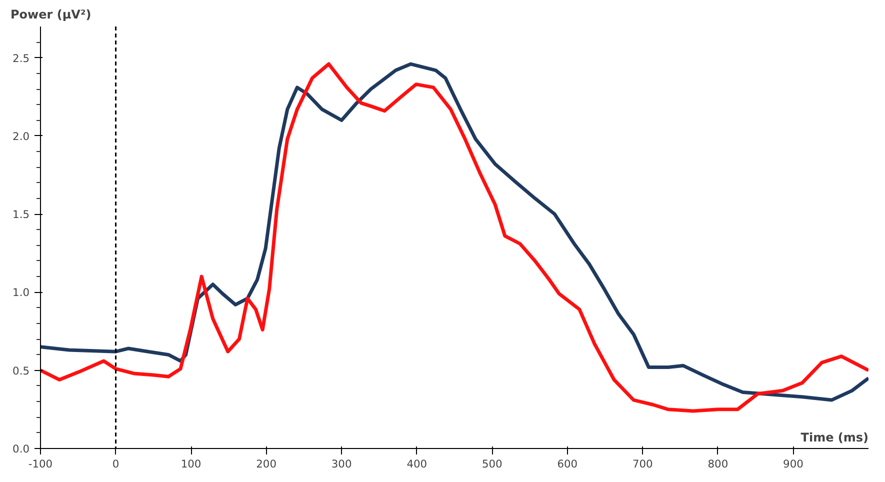  Describe the element at coordinates (567, 464) in the screenshot. I see `x-tick-label: 600` at that location.